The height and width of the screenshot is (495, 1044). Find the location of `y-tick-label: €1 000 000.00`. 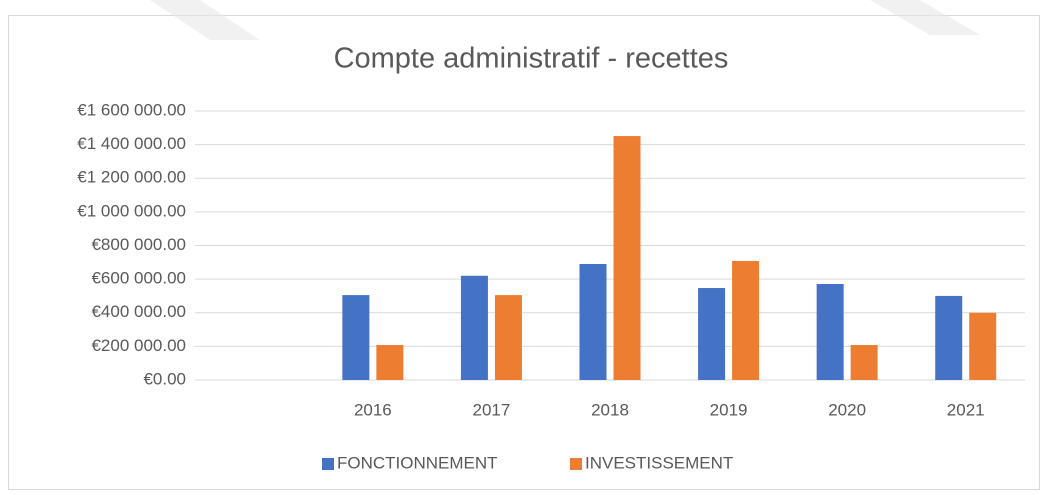

y-tick-label: €1 000 000.00 is located at coordinates (131, 210).